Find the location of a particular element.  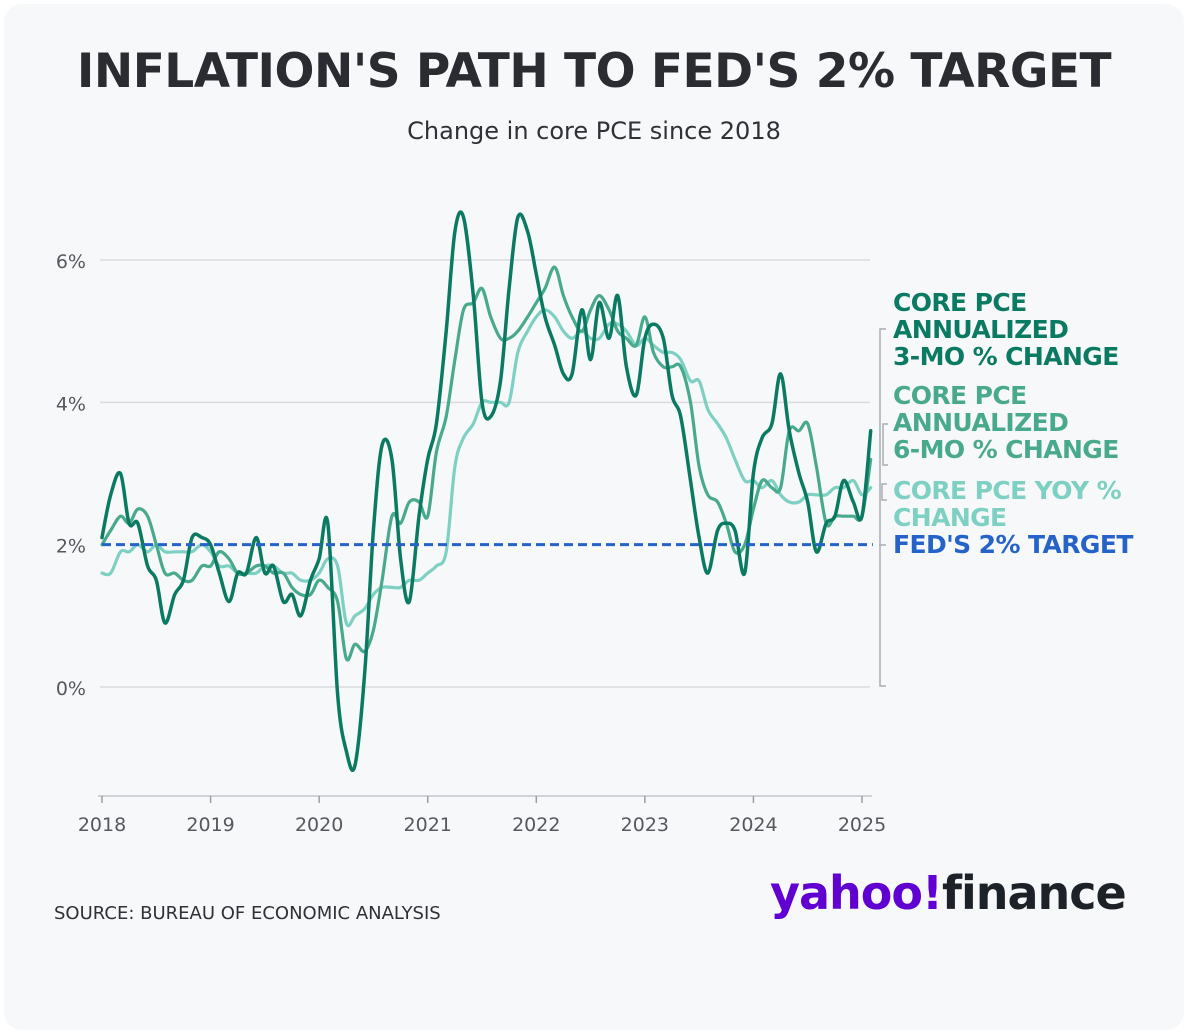

chart-title: INFLATION'S PATH TO FED'S 2% TARGET is located at coordinates (594, 71).